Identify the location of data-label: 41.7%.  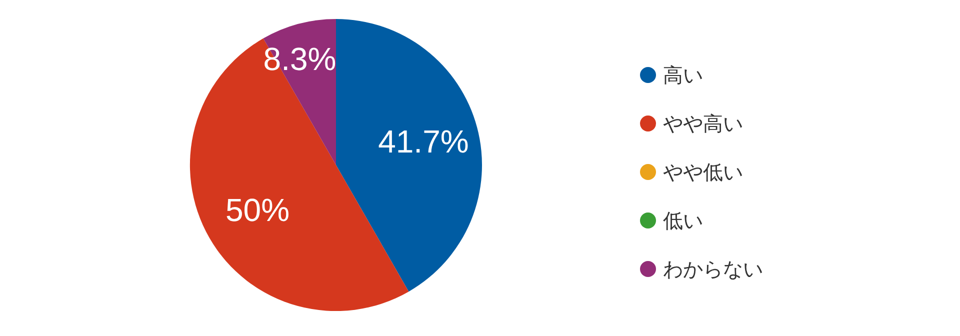
(423, 142).